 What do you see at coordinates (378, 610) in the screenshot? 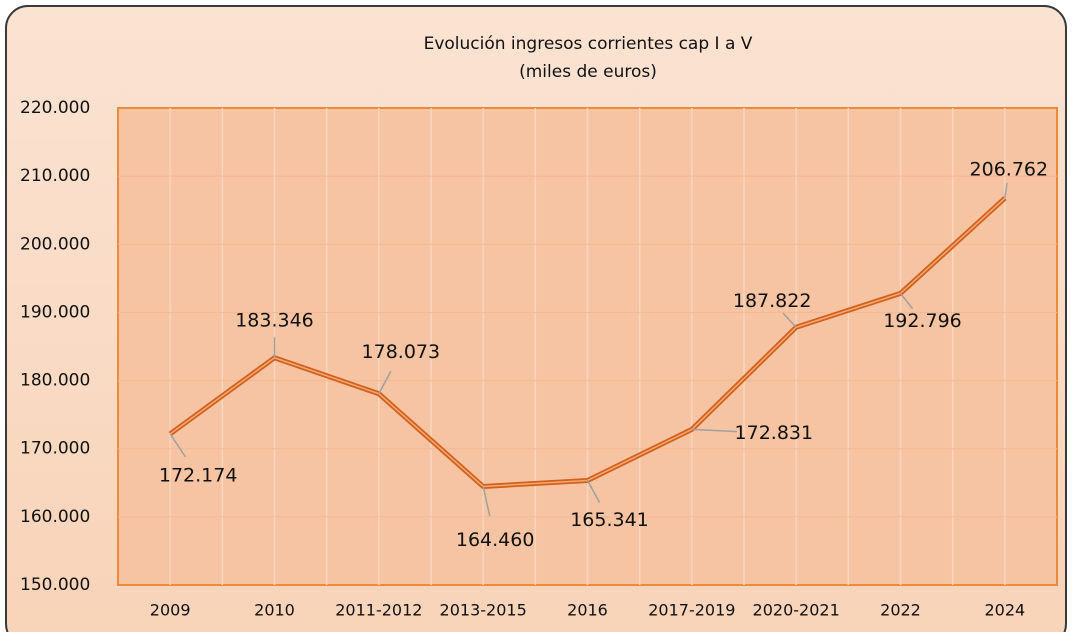
I see `x-tick-label: 2011-2012` at bounding box center [378, 610].